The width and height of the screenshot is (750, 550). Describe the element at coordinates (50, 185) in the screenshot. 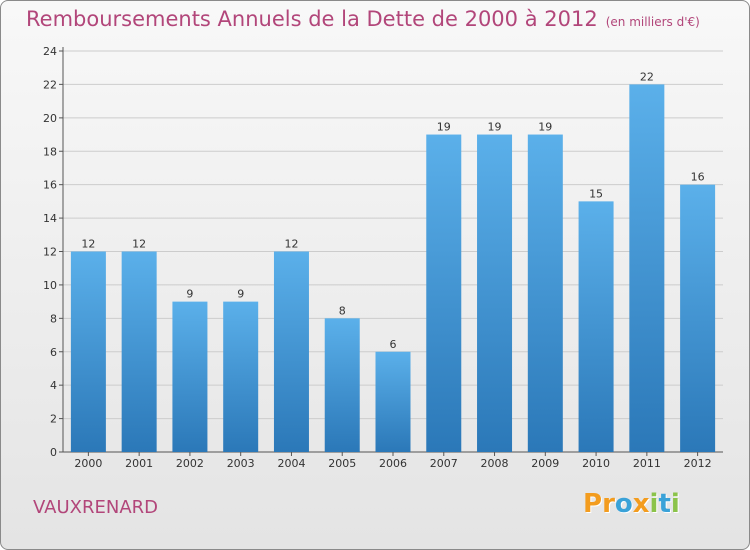

I see `y-tick-label: 16` at that location.